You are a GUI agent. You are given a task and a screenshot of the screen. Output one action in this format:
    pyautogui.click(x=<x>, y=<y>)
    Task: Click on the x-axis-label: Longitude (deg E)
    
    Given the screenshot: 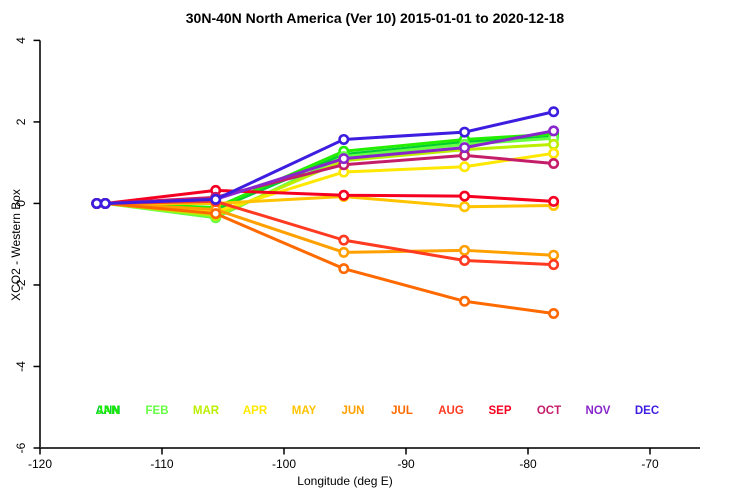 What is the action you would take?
    pyautogui.click(x=345, y=481)
    